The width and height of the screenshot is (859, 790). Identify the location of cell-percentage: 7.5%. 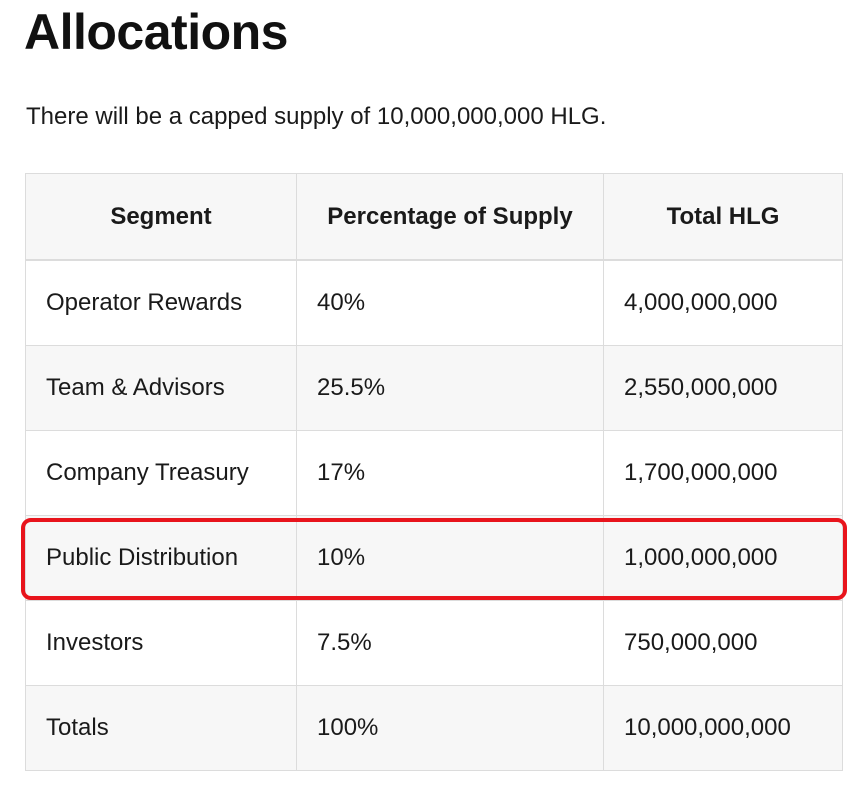
(450, 643).